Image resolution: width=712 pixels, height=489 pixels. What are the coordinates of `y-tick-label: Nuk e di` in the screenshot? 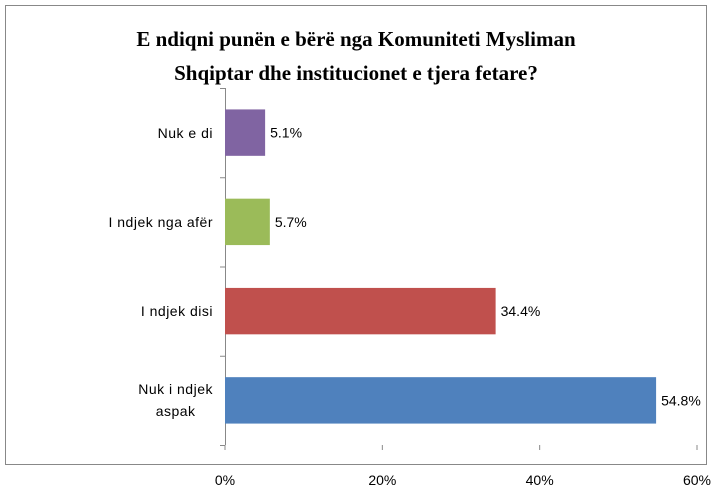 It's located at (185, 132).